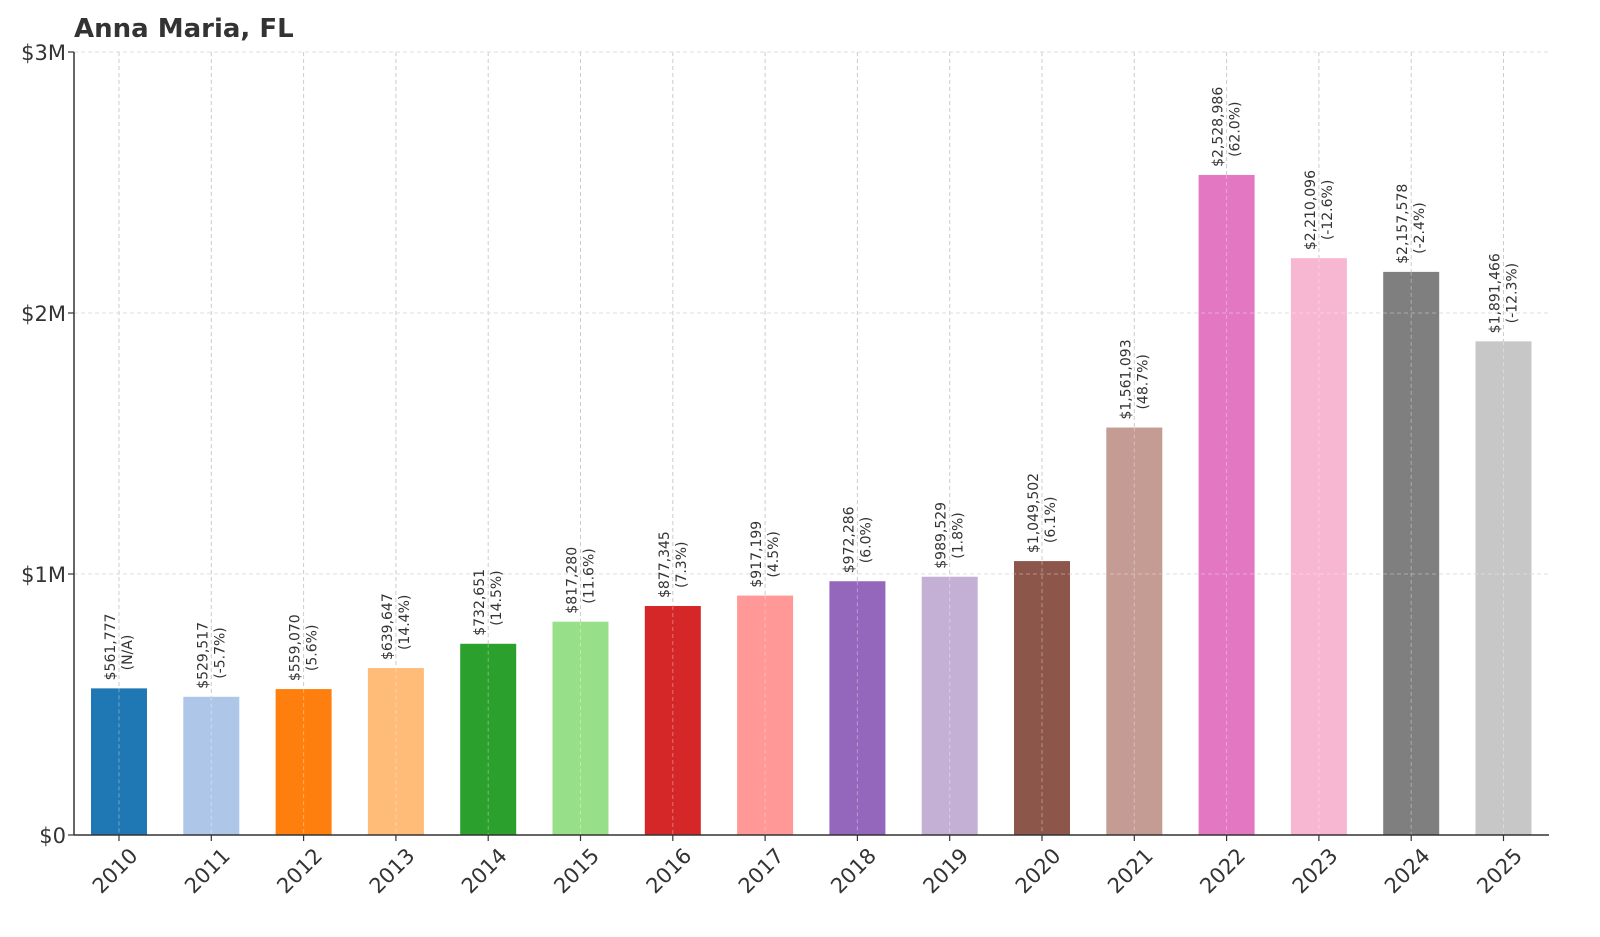 Image resolution: width=1600 pixels, height=937 pixels. Describe the element at coordinates (1126, 379) in the screenshot. I see `value-label-2021: $1,561,093` at that location.